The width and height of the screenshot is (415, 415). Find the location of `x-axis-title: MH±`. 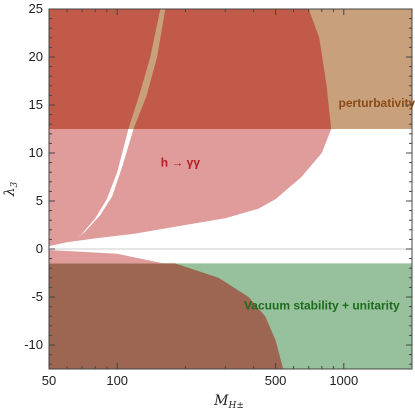

x-axis-title: MH± is located at coordinates (228, 402).